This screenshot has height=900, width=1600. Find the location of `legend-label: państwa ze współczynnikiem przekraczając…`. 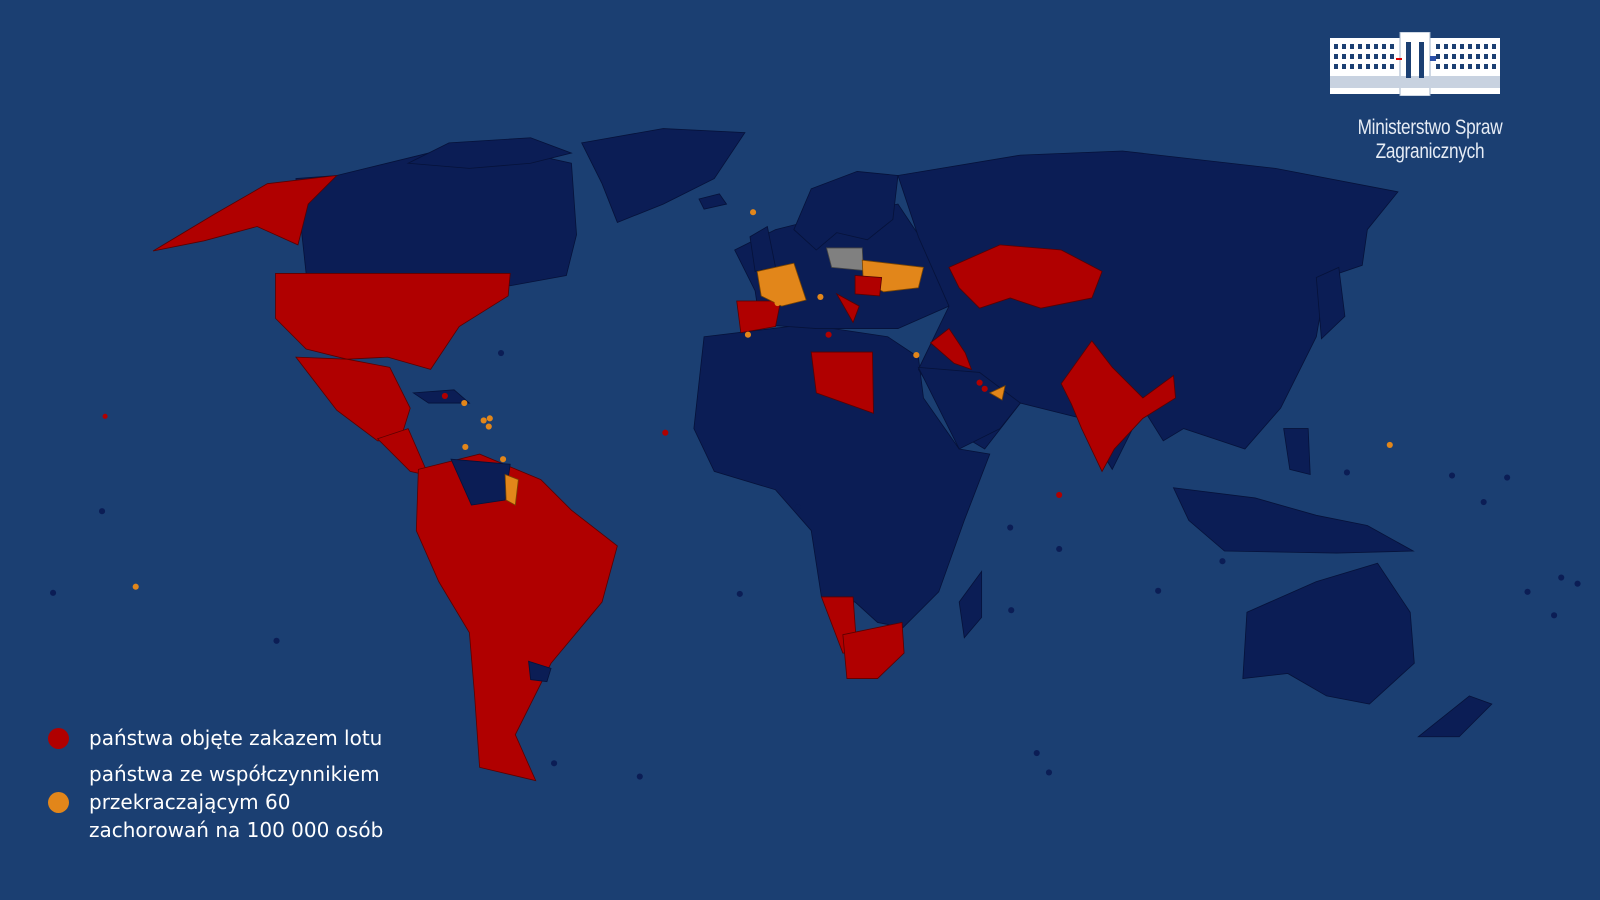

legend-label: państwa ze współczynnikiem przekraczając… is located at coordinates (236, 802).